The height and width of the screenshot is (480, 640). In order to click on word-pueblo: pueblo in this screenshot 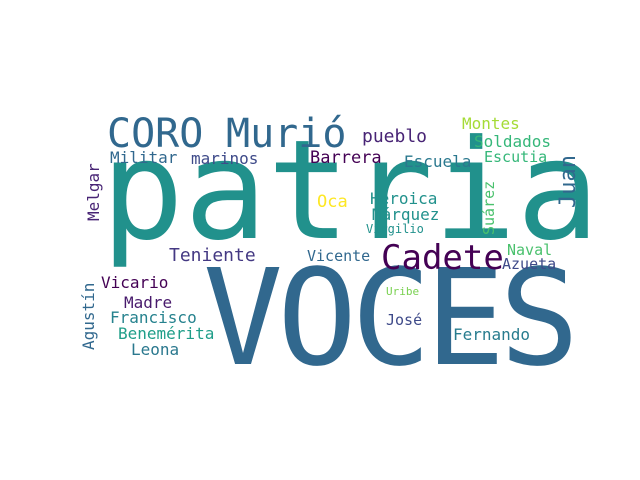, I will do `click(395, 136)`.